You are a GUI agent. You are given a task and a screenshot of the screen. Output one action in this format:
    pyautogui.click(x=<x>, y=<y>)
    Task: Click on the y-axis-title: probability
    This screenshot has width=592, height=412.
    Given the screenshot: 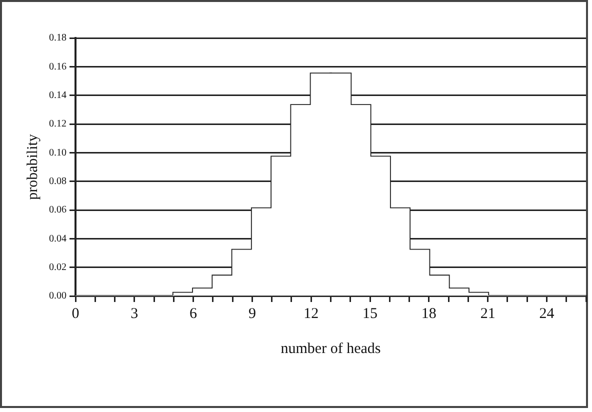 What is the action you would take?
    pyautogui.click(x=32, y=167)
    